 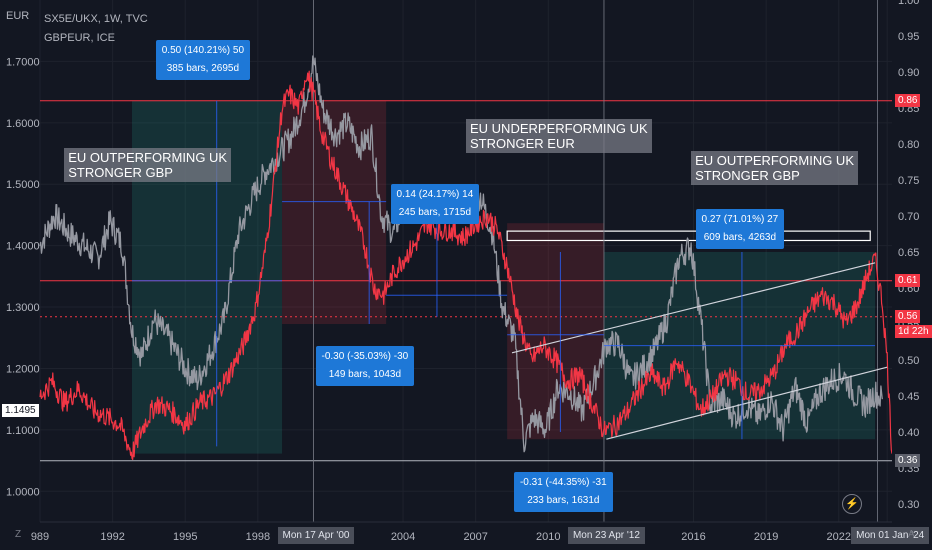 What do you see at coordinates (18, 16) in the screenshot?
I see `left-axis-unit: EUR` at bounding box center [18, 16].